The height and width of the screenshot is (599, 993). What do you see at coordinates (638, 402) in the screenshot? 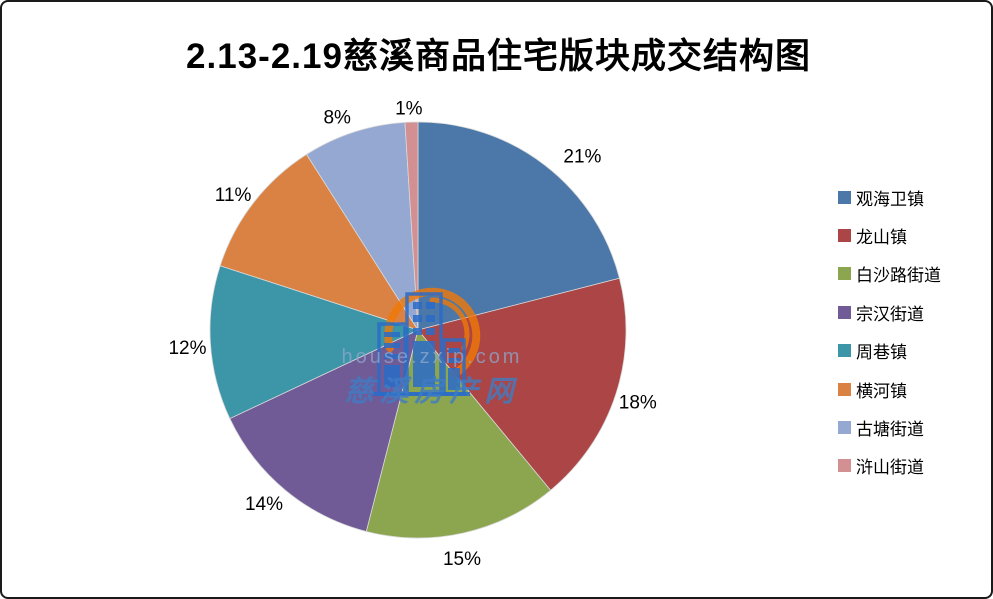
I see `data-label: 18%` at bounding box center [638, 402].